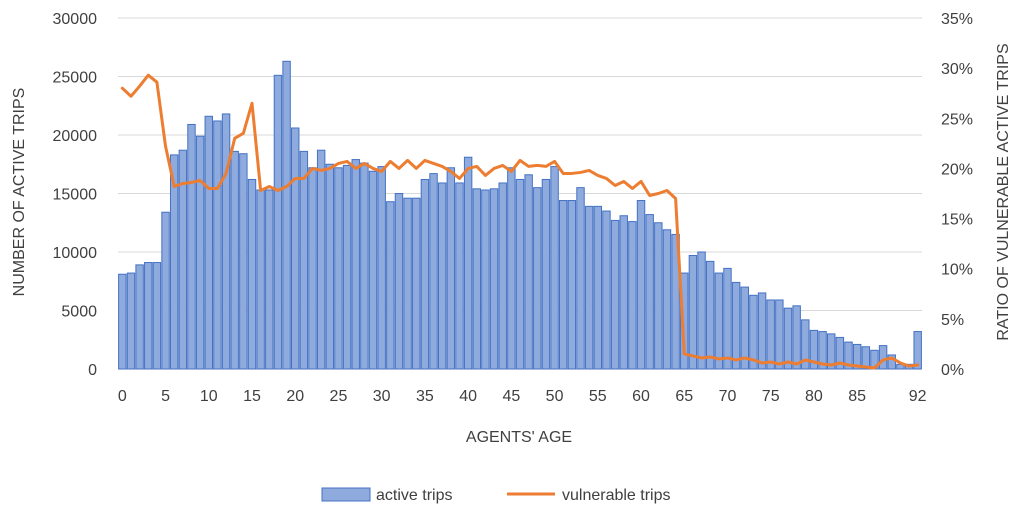 The height and width of the screenshot is (512, 1016). Describe the element at coordinates (957, 169) in the screenshot. I see `y2-tick-label: 20%` at that location.